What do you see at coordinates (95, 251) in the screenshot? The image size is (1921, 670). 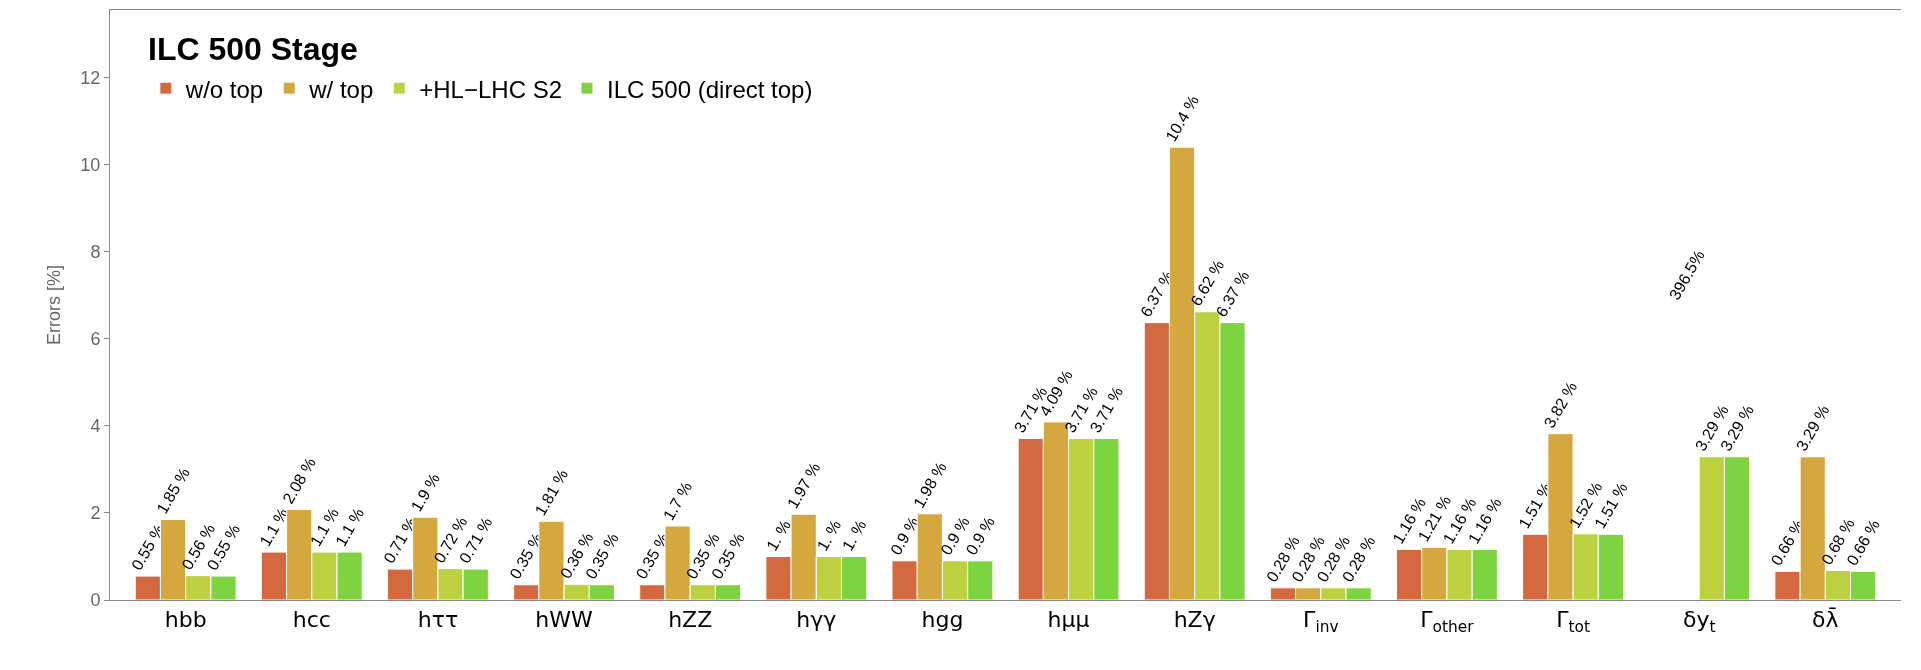 I see `y-tick-label: 8` at bounding box center [95, 251].